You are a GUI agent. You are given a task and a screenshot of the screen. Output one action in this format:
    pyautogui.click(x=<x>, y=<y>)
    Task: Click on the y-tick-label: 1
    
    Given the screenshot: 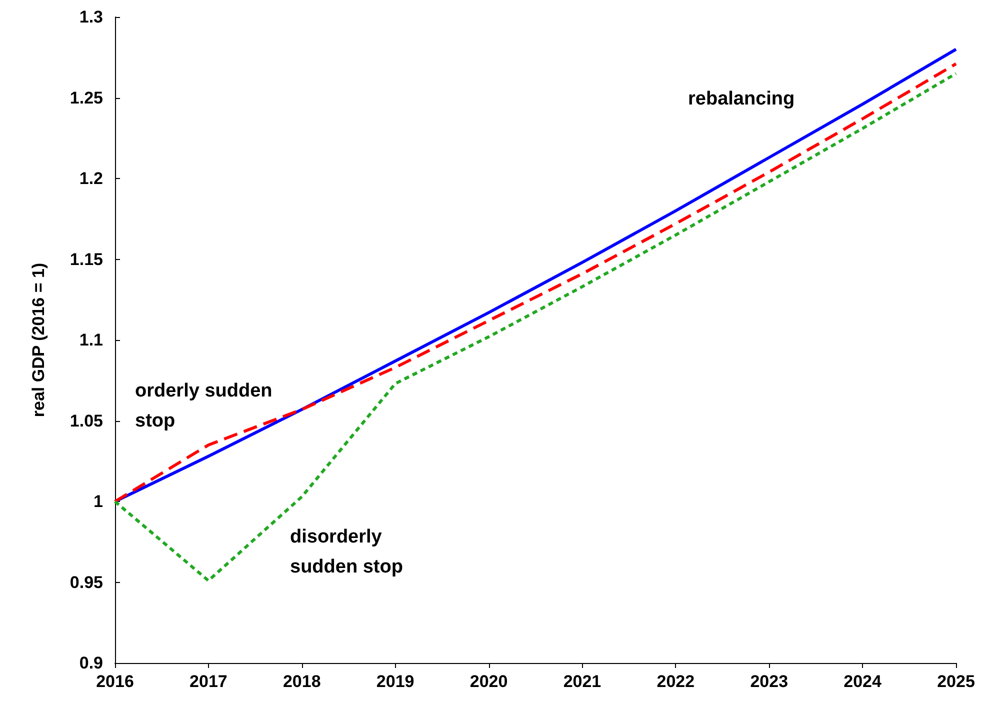 What is the action you would take?
    pyautogui.click(x=98, y=501)
    